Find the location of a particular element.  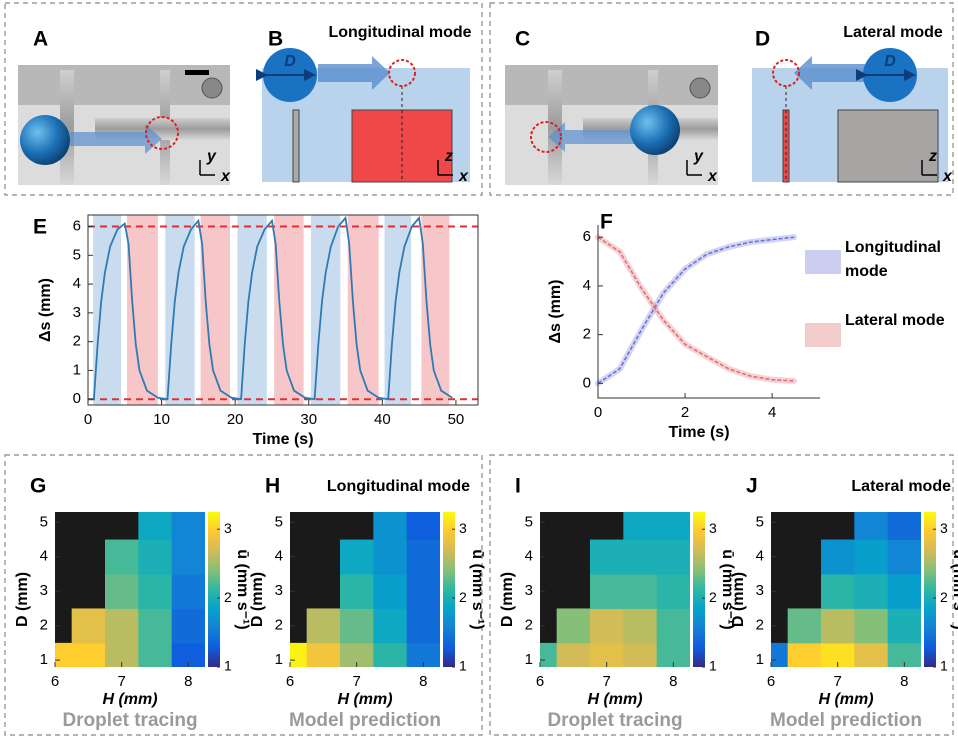

panel-label: J is located at coordinates (752, 486).